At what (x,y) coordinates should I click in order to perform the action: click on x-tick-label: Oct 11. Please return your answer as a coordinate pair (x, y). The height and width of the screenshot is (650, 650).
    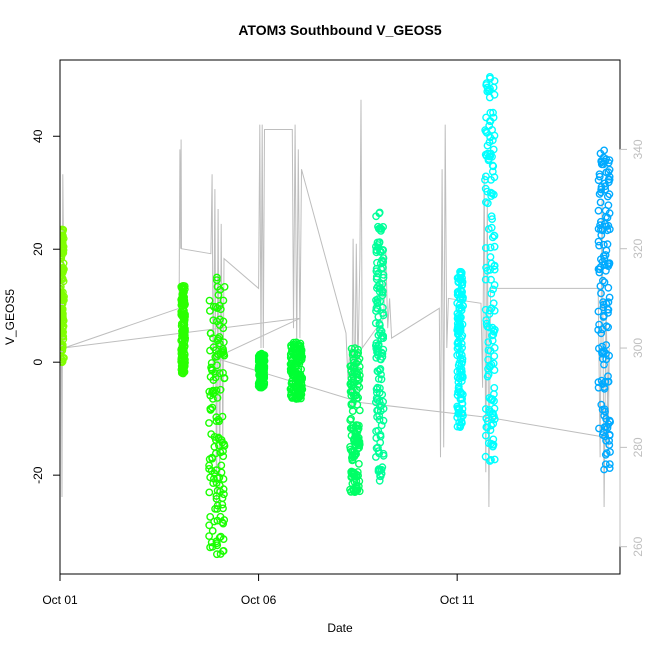
    Looking at the image, I should click on (457, 600).